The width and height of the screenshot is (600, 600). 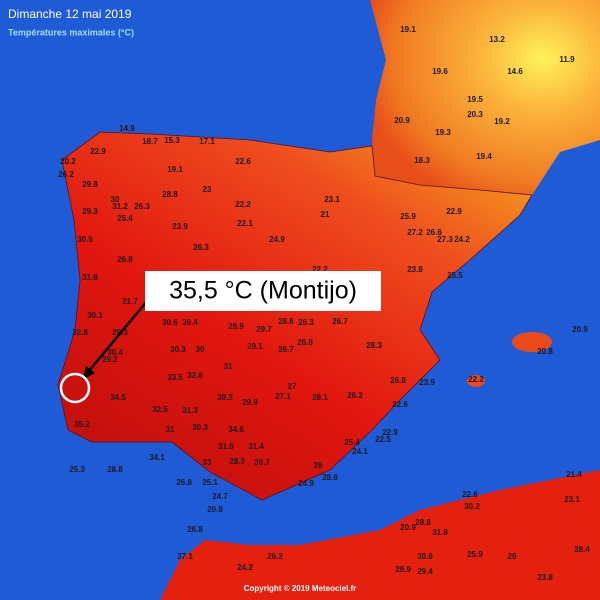 I want to click on station-value: 11.9, so click(x=567, y=59).